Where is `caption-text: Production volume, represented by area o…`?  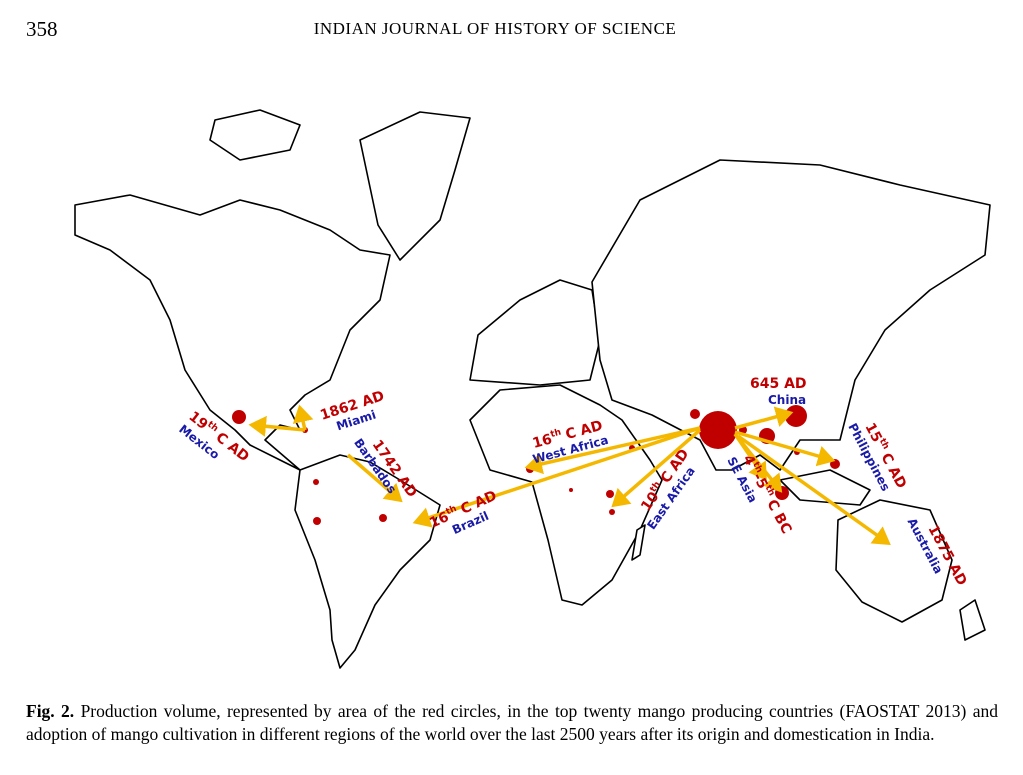
caption-text: Production volume, represented by area o… is located at coordinates (512, 722).